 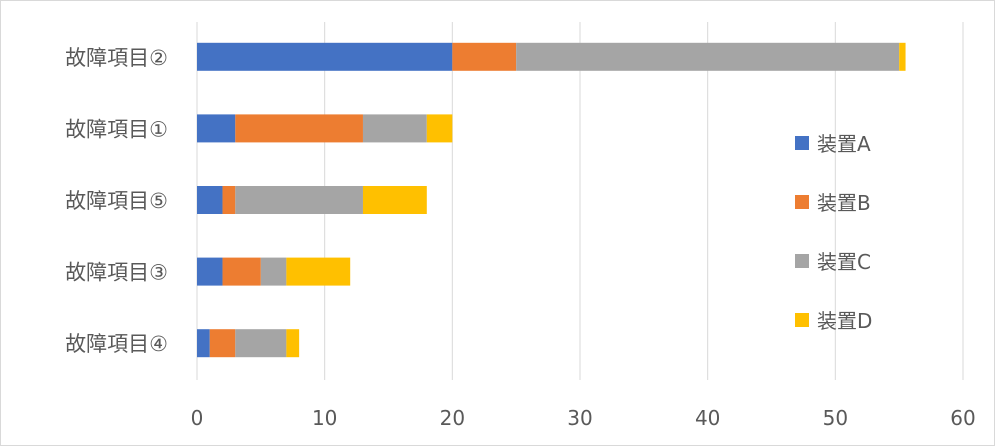 What do you see at coordinates (707, 418) in the screenshot?
I see `x-tick-label: 40` at bounding box center [707, 418].